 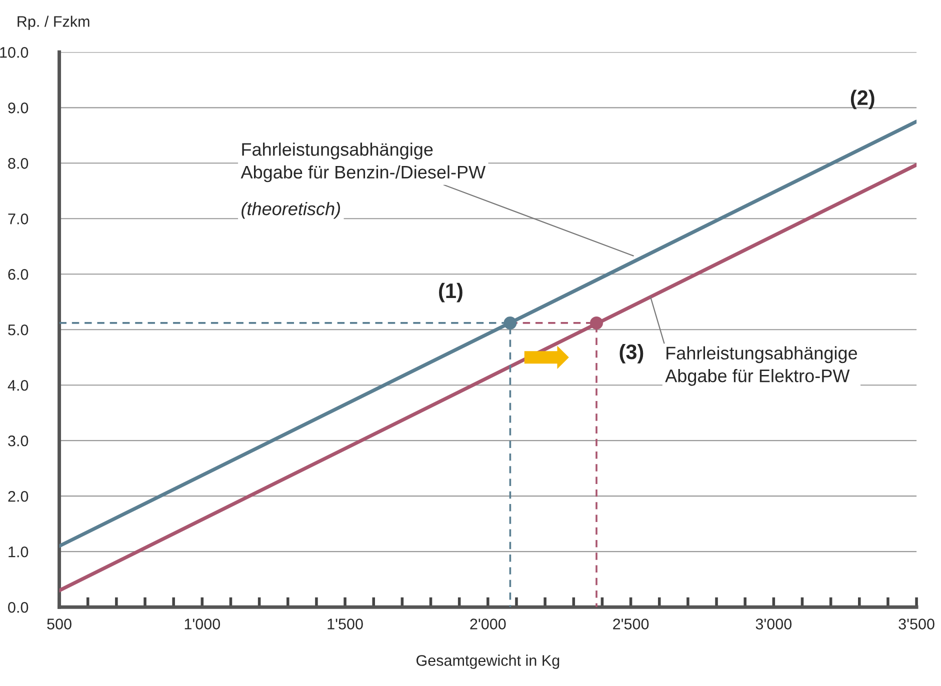 I want to click on y-tick-label: 6.0, so click(x=18, y=274).